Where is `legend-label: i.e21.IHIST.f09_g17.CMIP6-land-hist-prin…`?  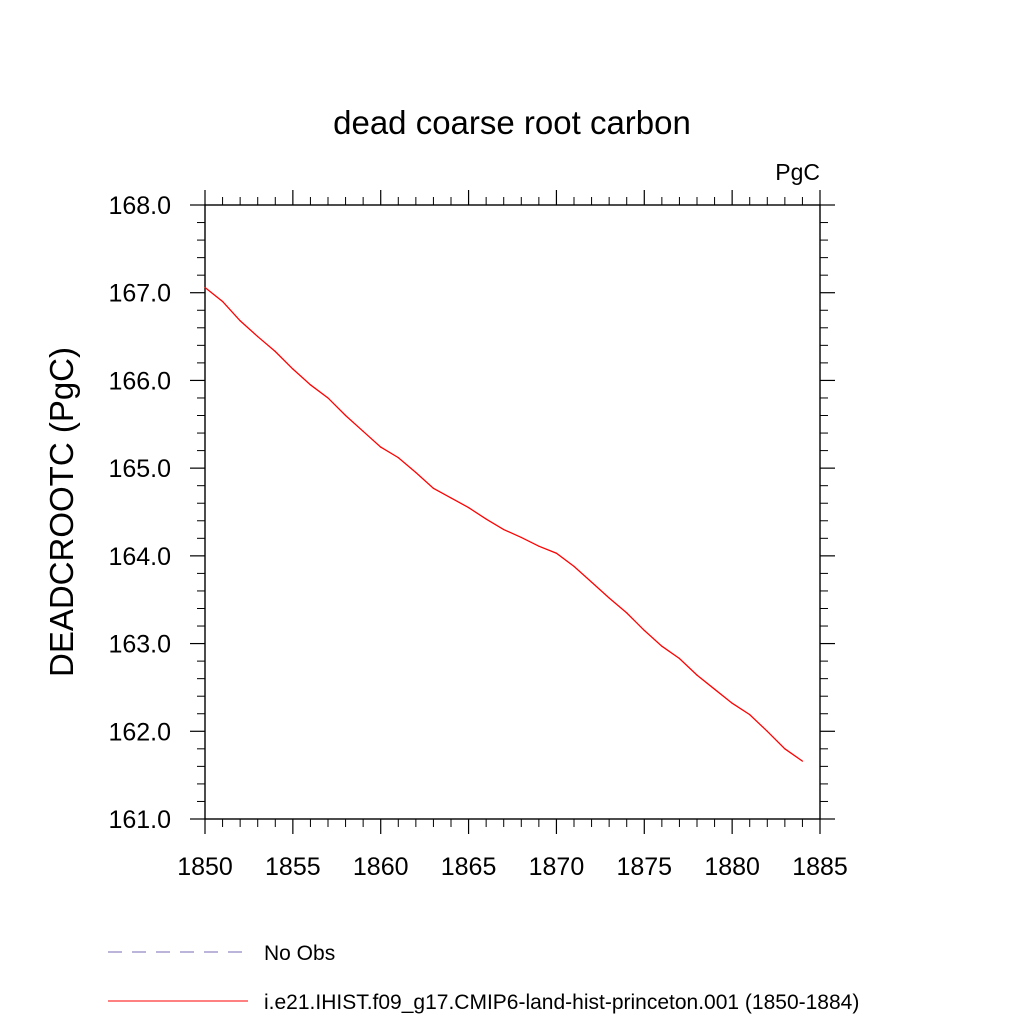
legend-label: i.e21.IHIST.f09_g17.CMIP6-land-hist-prin… is located at coordinates (561, 1002).